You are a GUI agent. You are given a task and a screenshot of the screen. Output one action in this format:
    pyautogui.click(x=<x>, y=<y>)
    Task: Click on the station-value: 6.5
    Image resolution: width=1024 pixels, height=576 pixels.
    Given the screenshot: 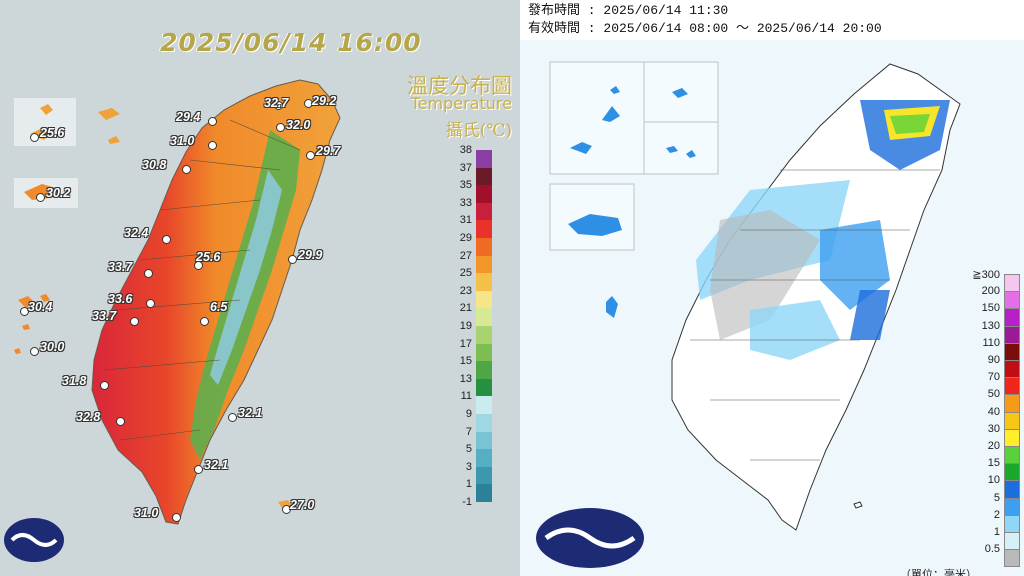 What is the action you would take?
    pyautogui.click(x=219, y=307)
    